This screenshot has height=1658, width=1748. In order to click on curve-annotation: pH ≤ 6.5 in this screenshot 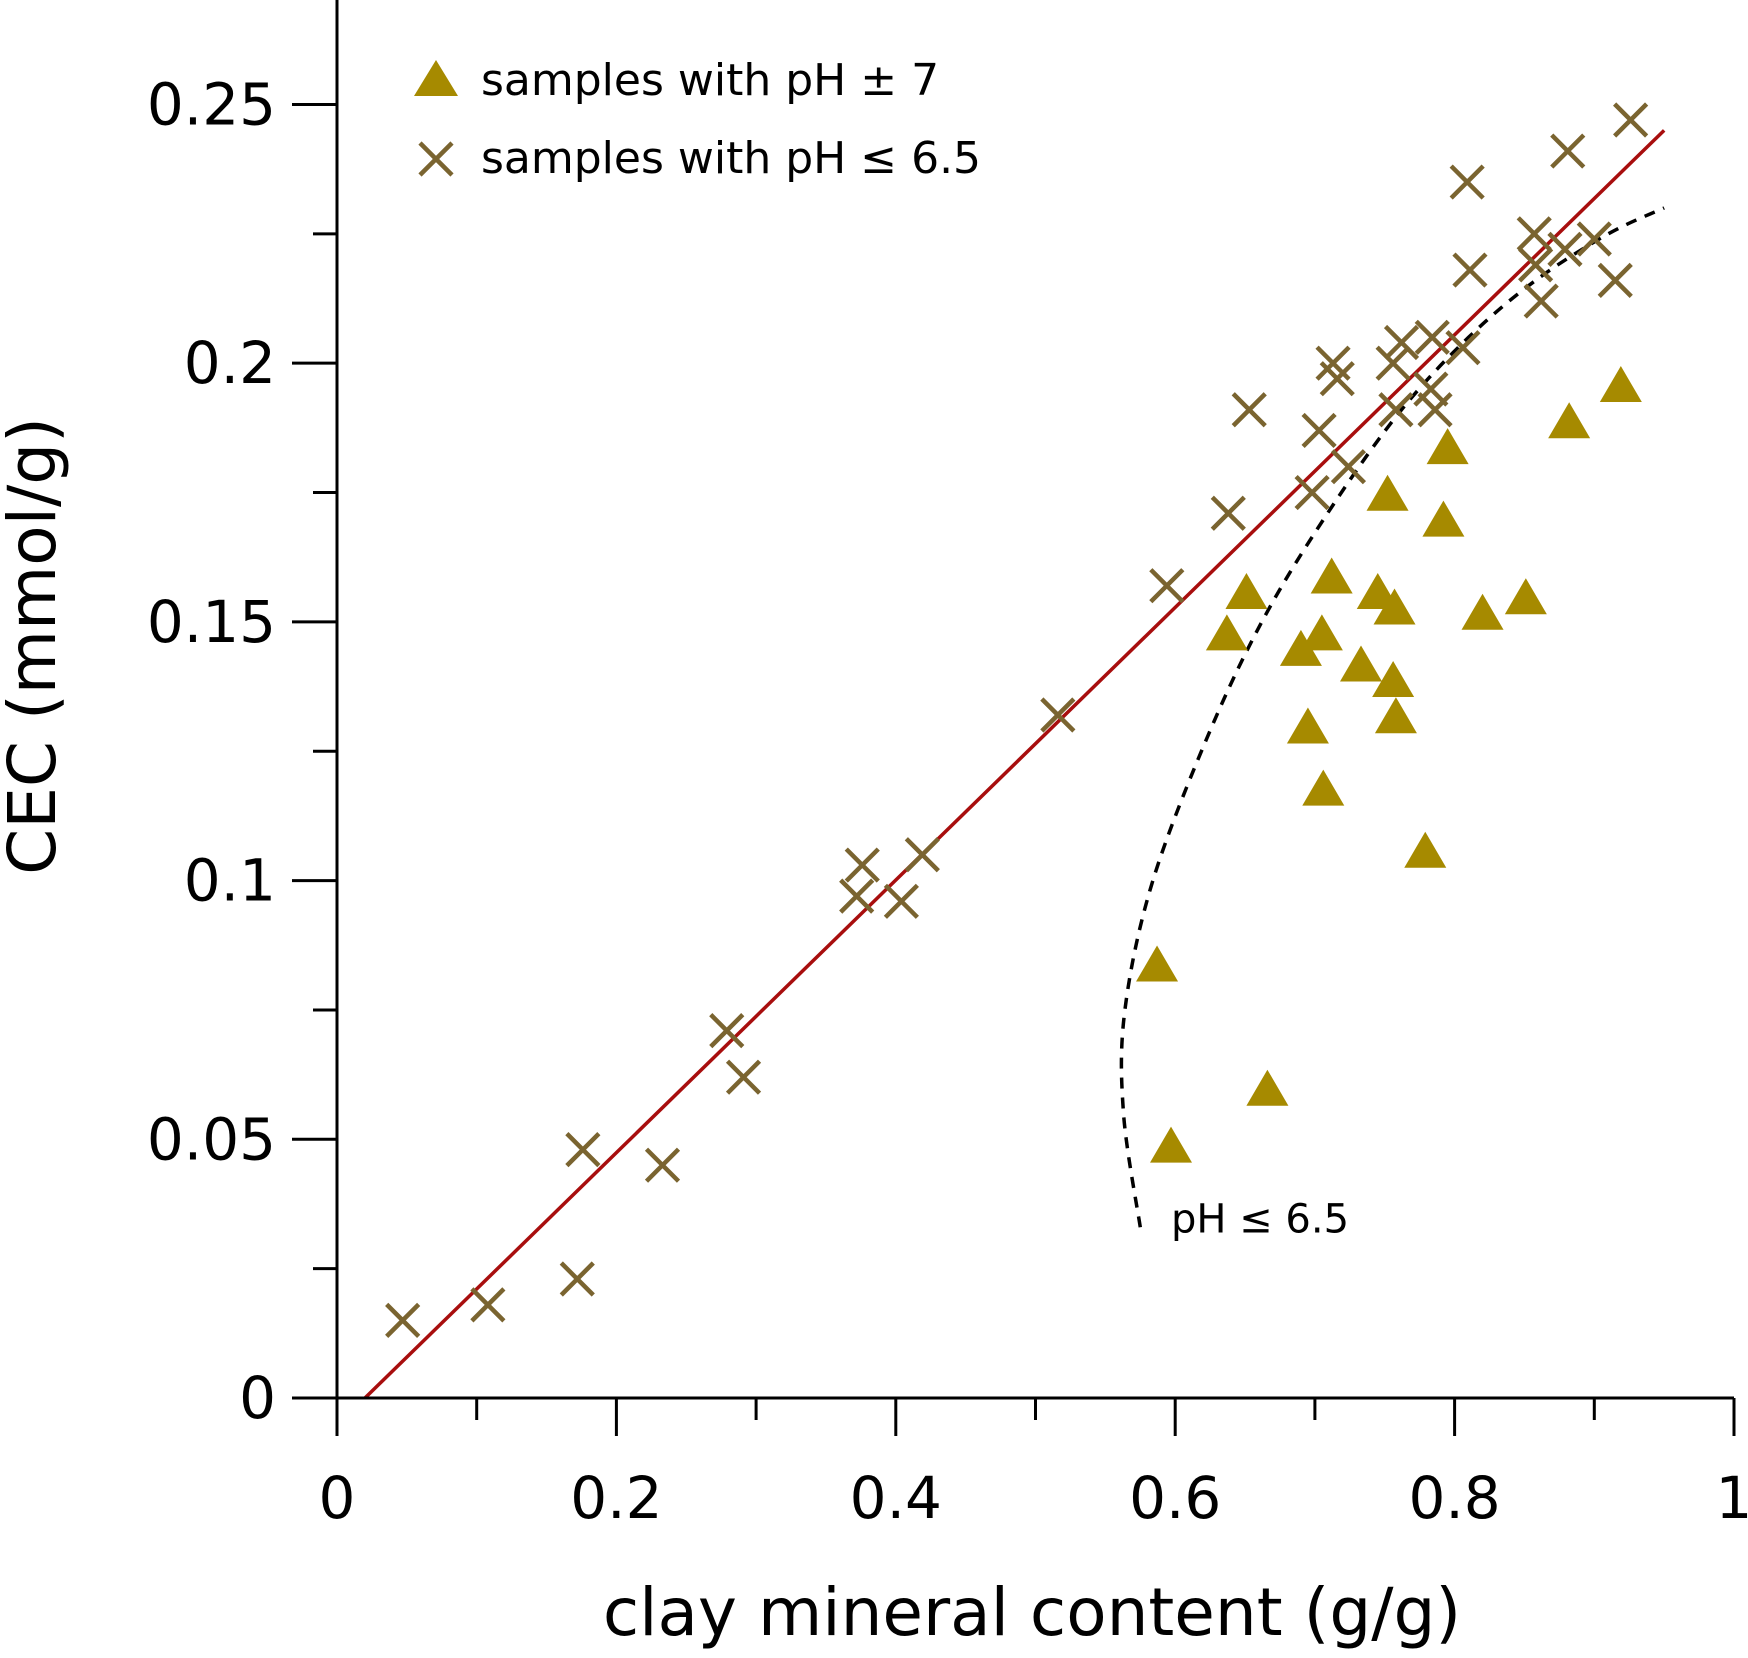, I will do `click(1260, 1219)`.